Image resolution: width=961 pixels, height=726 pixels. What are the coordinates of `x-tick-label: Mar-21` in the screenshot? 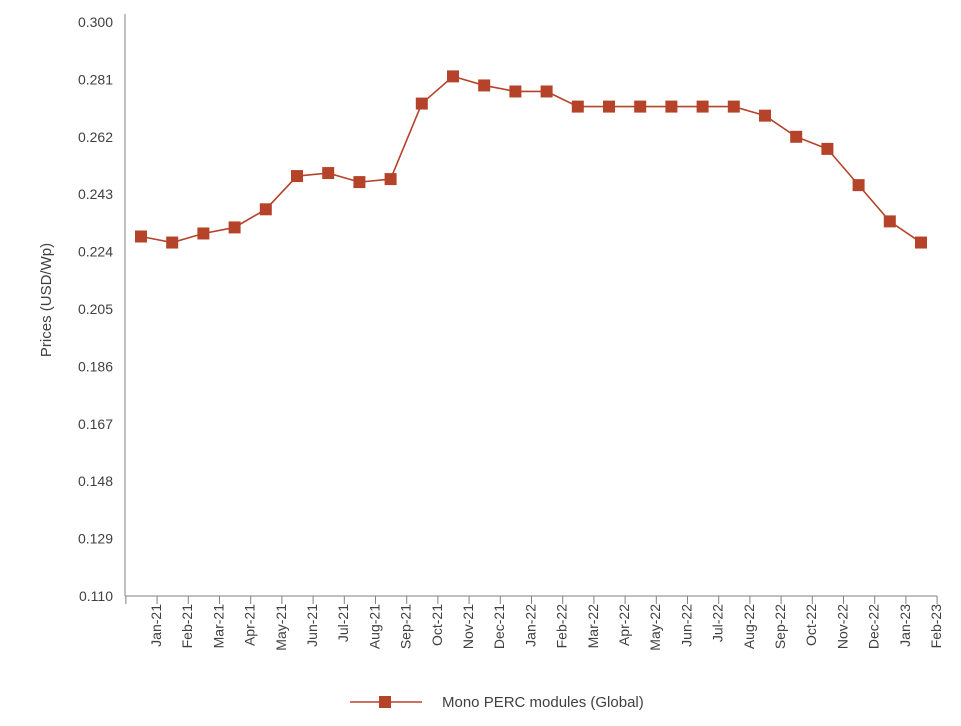 It's located at (218, 626).